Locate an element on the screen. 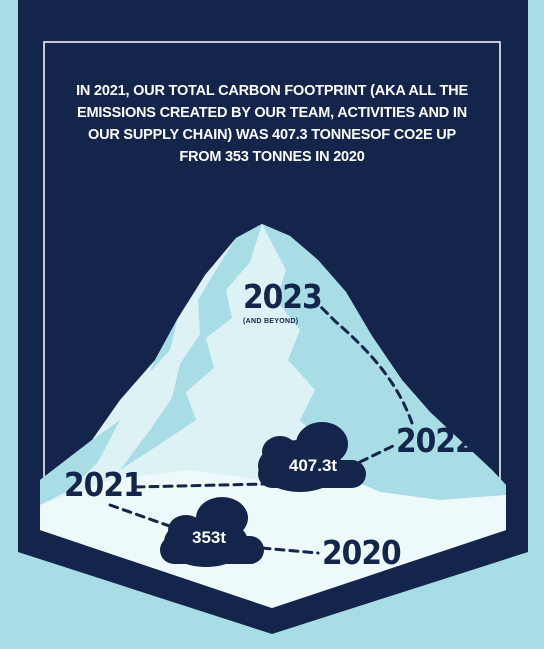 The width and height of the screenshot is (544, 649). path-407-2022 is located at coordinates (376, 454).